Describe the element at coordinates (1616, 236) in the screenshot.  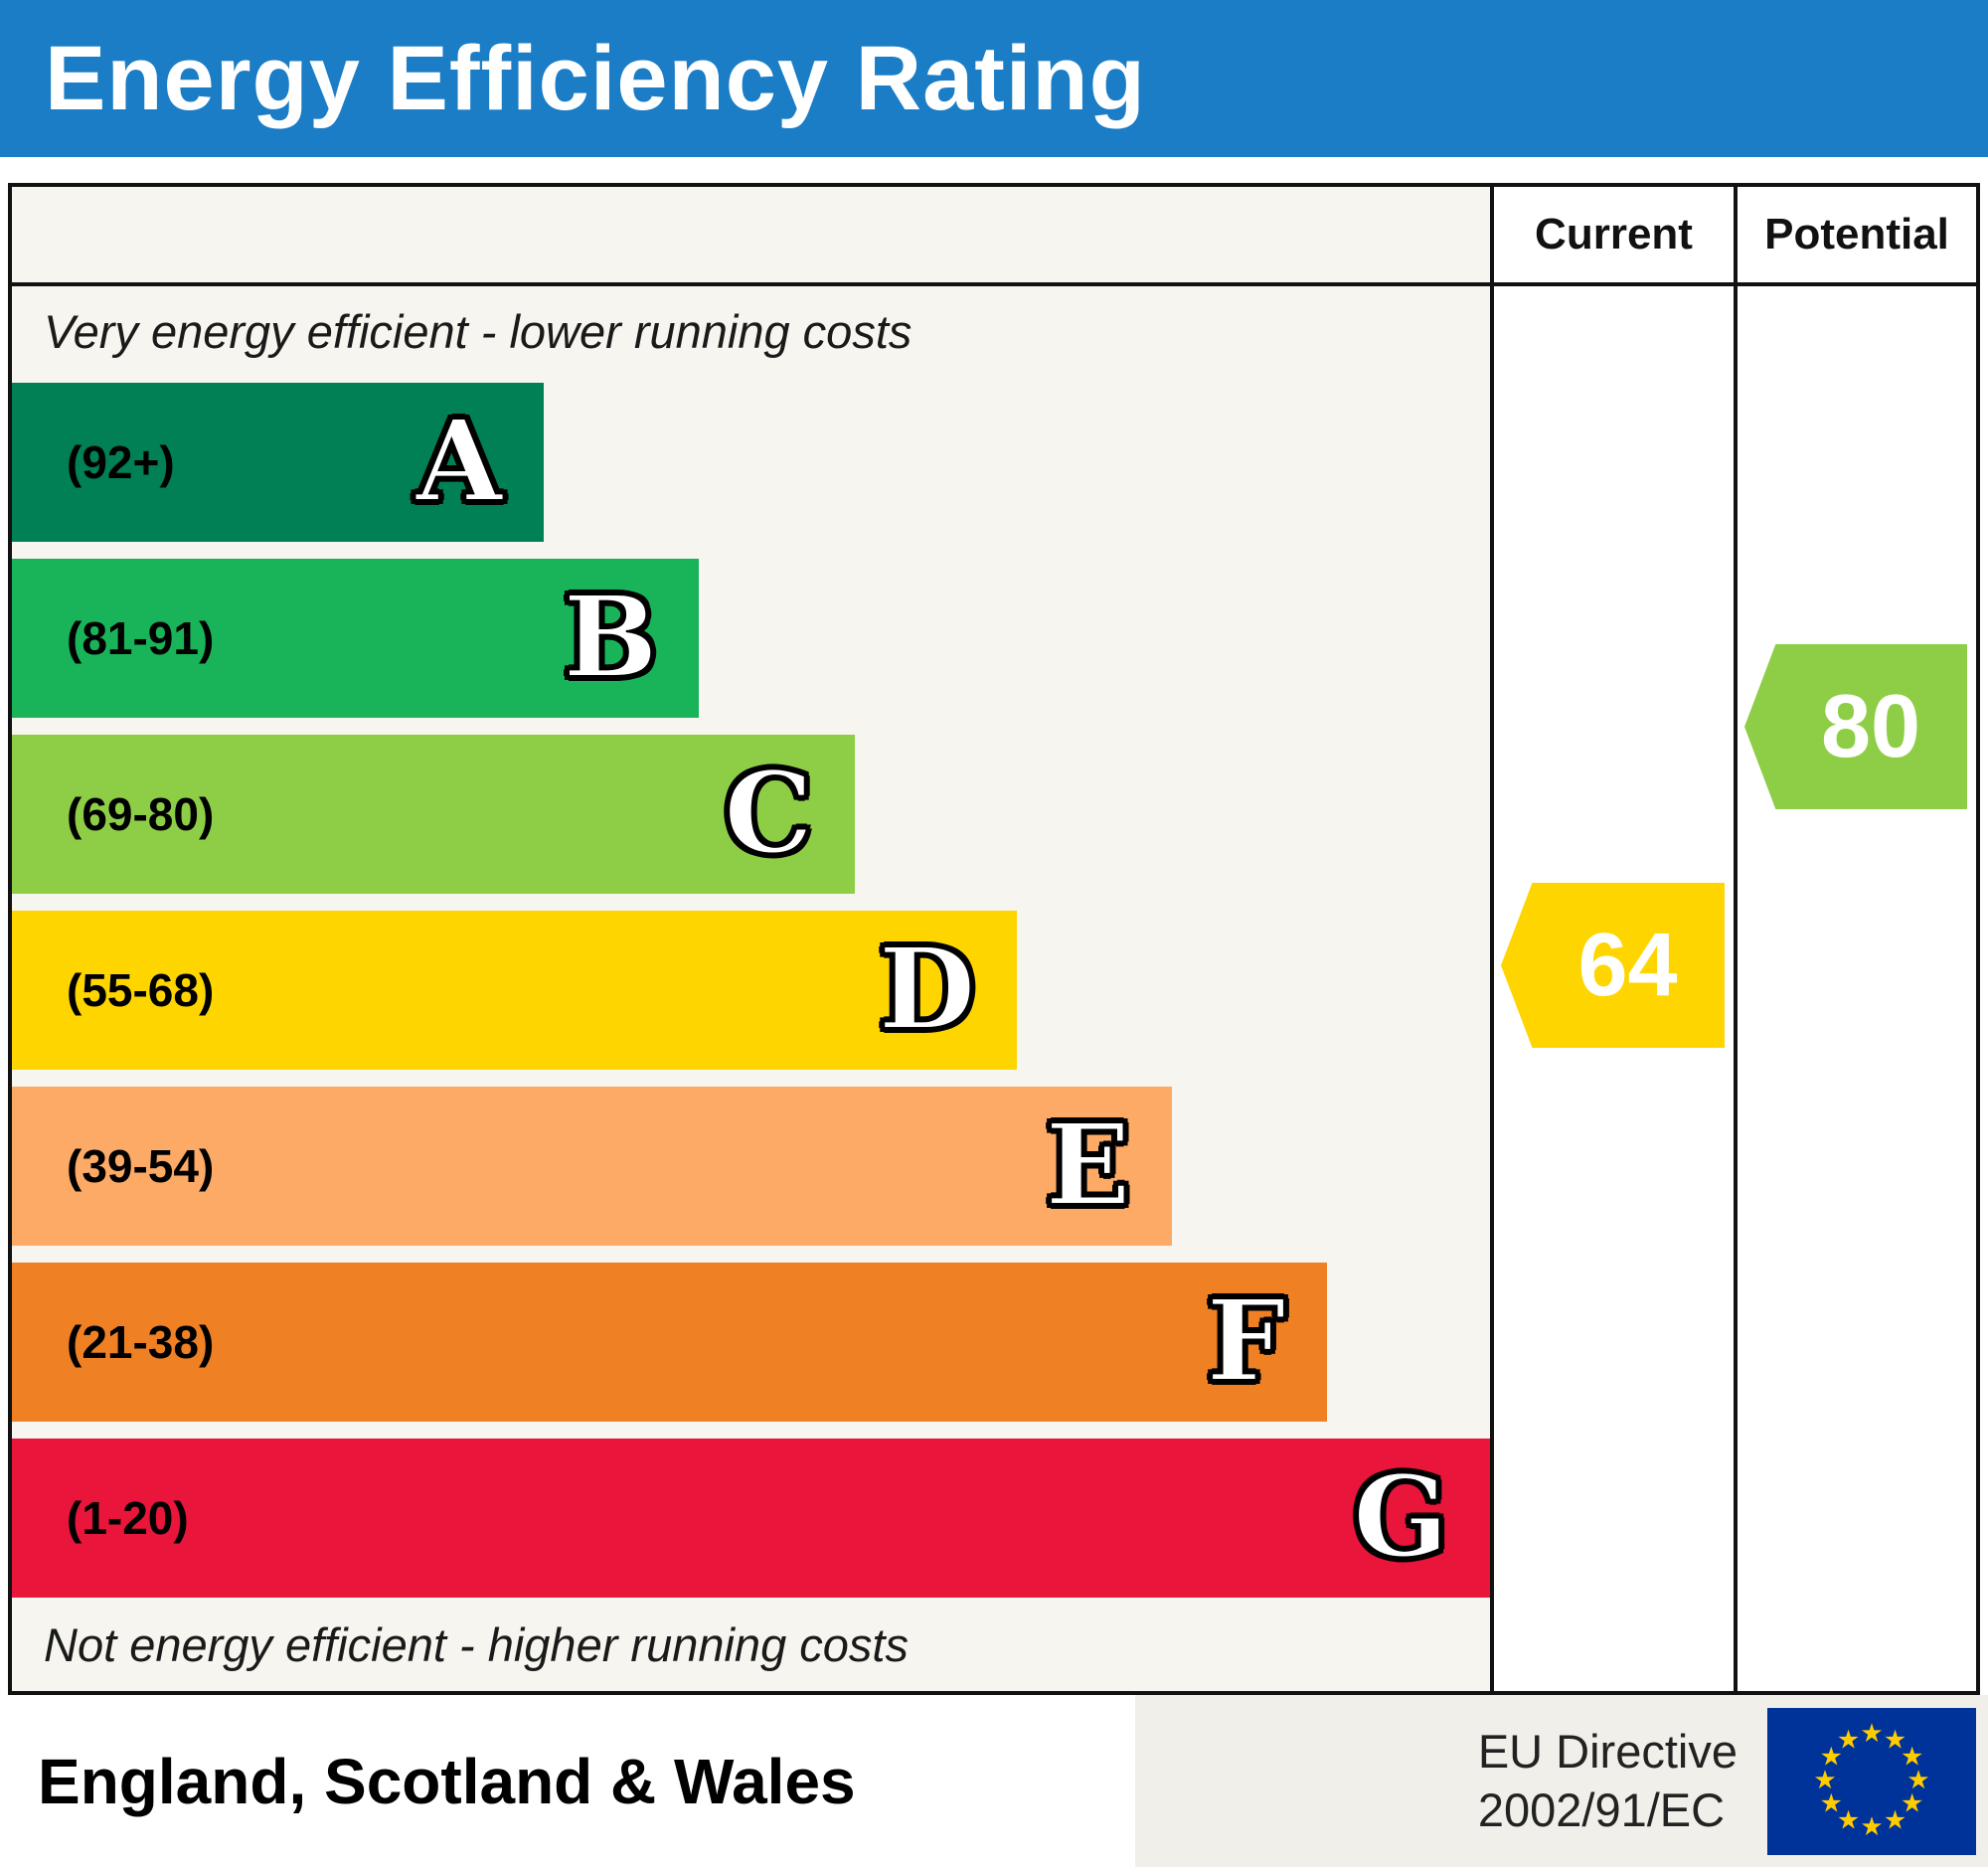
I see `current-column-header: Current` at that location.